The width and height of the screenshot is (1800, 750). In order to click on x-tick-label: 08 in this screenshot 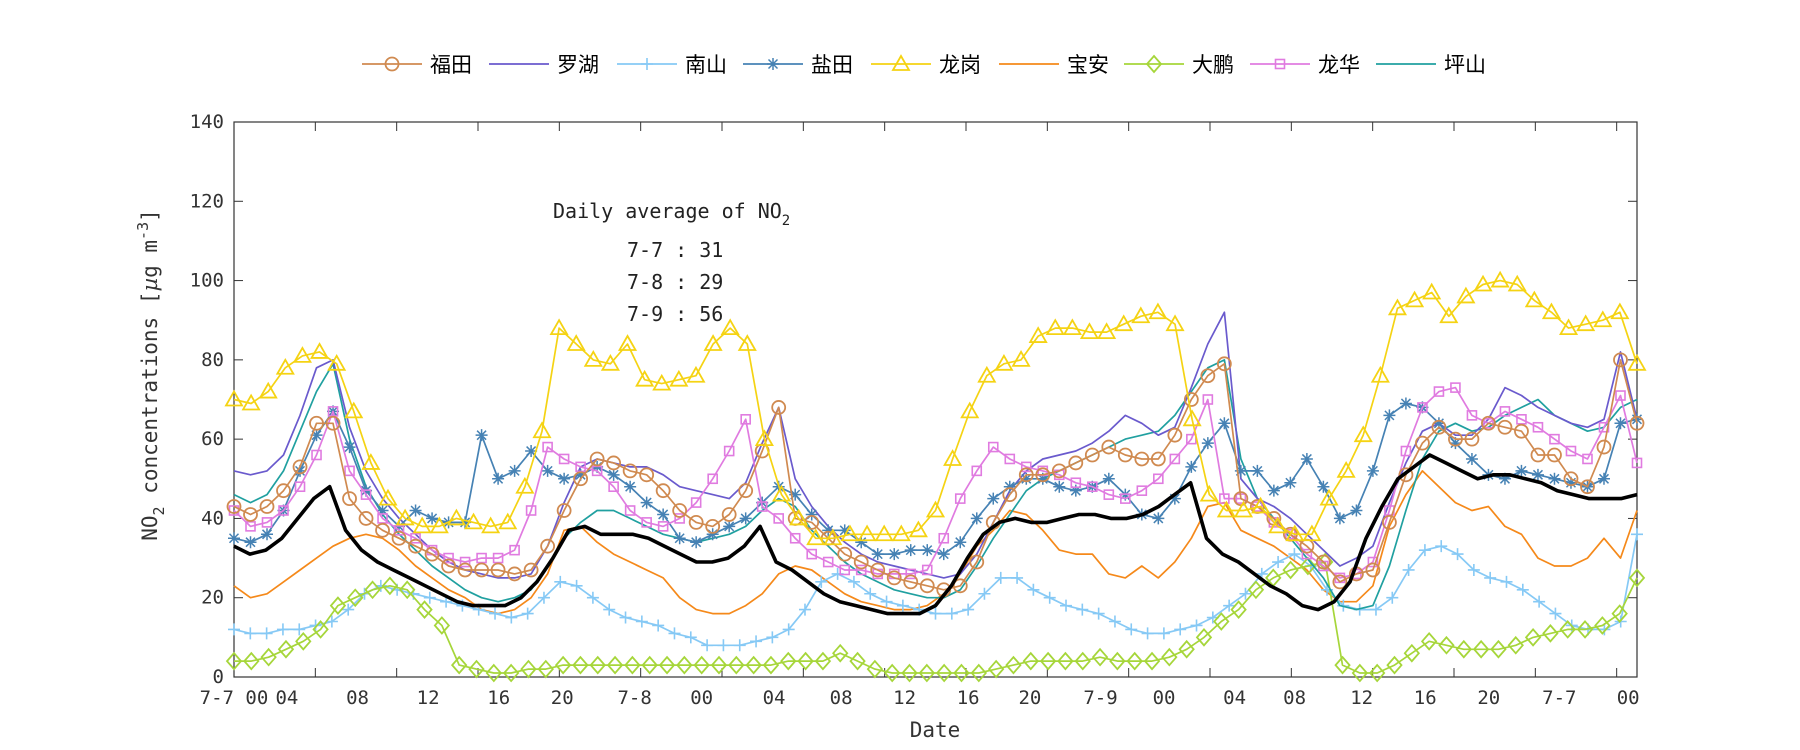, I will do `click(1294, 698)`.